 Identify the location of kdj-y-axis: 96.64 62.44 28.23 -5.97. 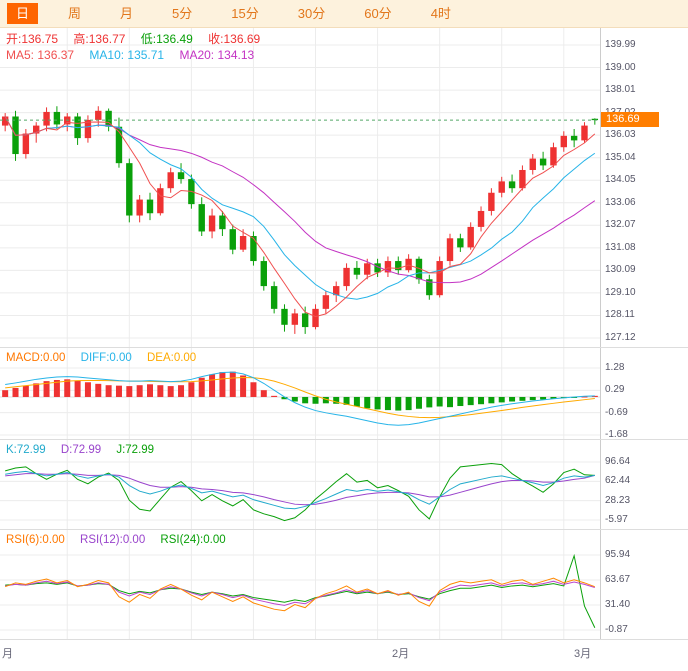
(644, 484).